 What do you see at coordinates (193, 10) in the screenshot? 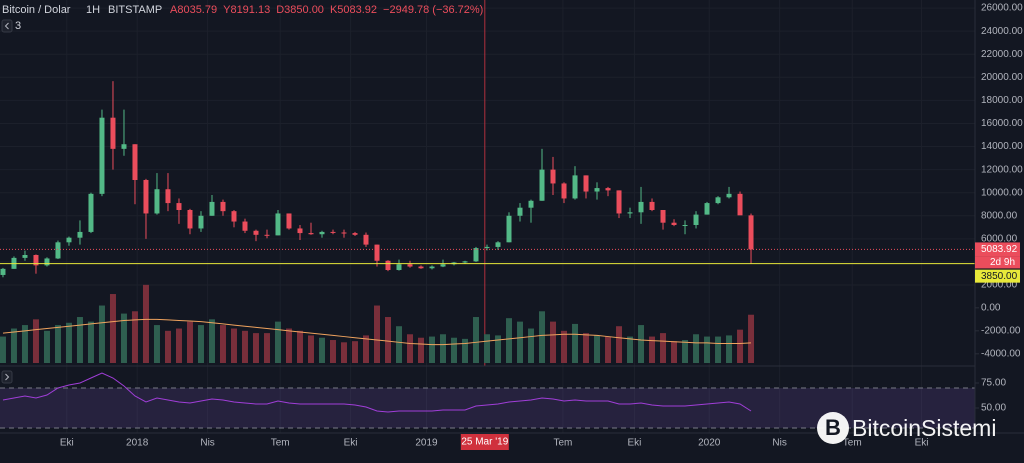
I see `ohlc-value: A8035.79` at bounding box center [193, 10].